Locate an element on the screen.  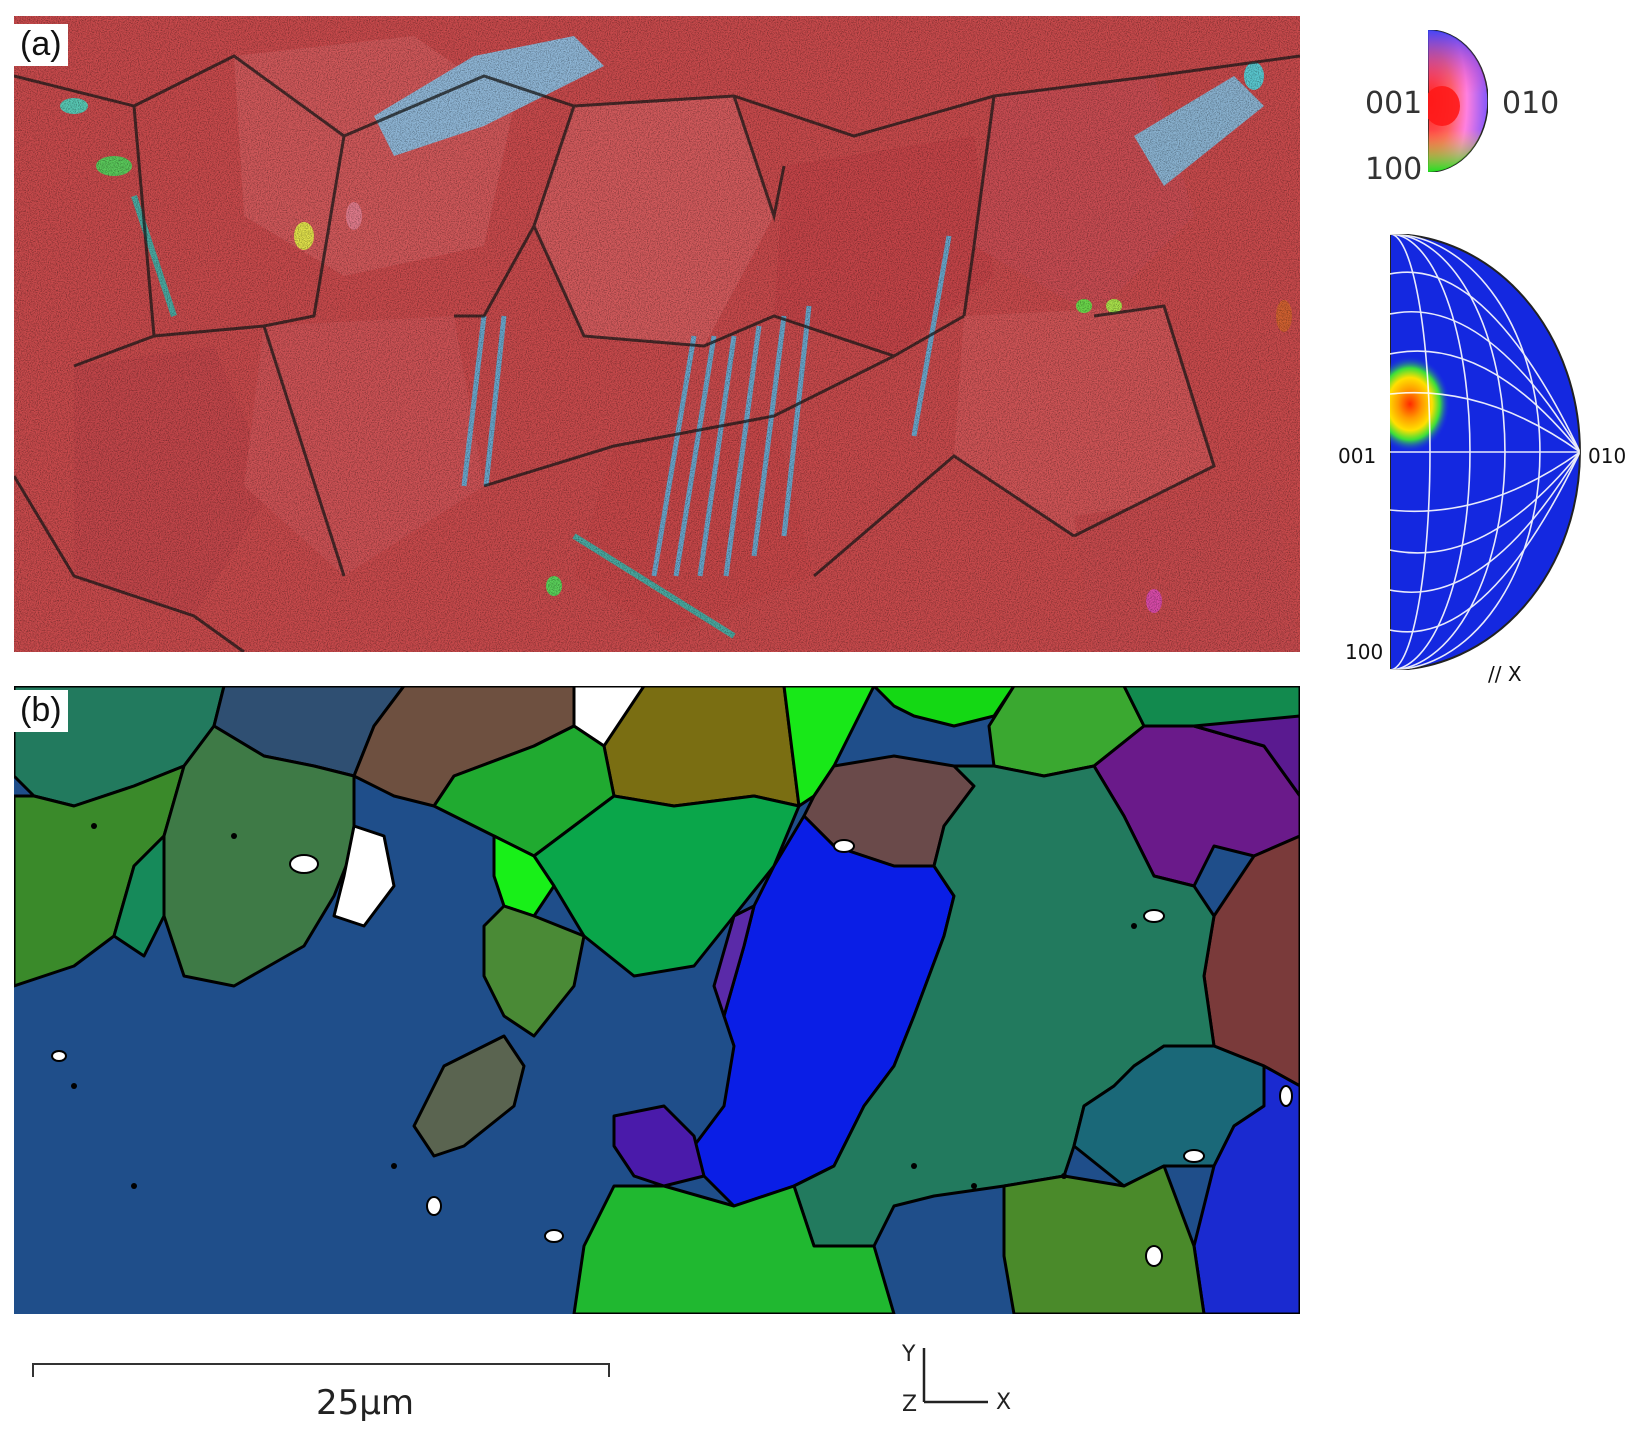
panel-b-label: (b) is located at coordinates (41, 711).